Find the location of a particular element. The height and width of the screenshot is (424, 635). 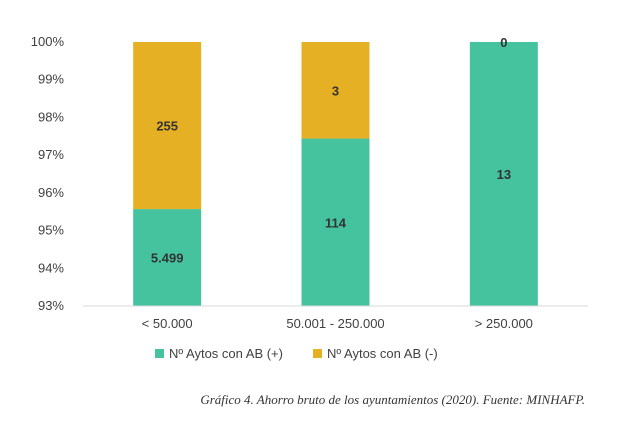

y-tick-label: 97% is located at coordinates (51, 154).